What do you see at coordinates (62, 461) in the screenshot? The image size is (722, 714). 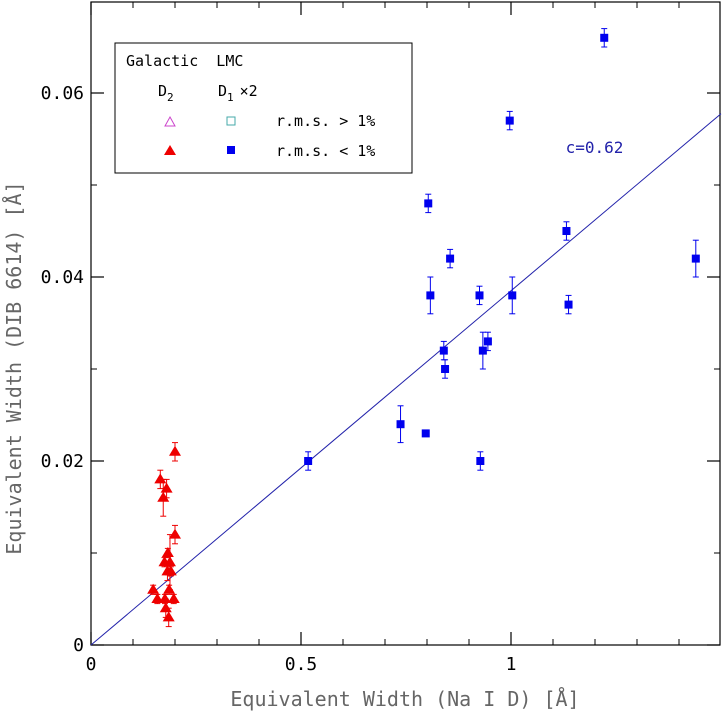 I see `y-tick-label: 0.02` at bounding box center [62, 461].